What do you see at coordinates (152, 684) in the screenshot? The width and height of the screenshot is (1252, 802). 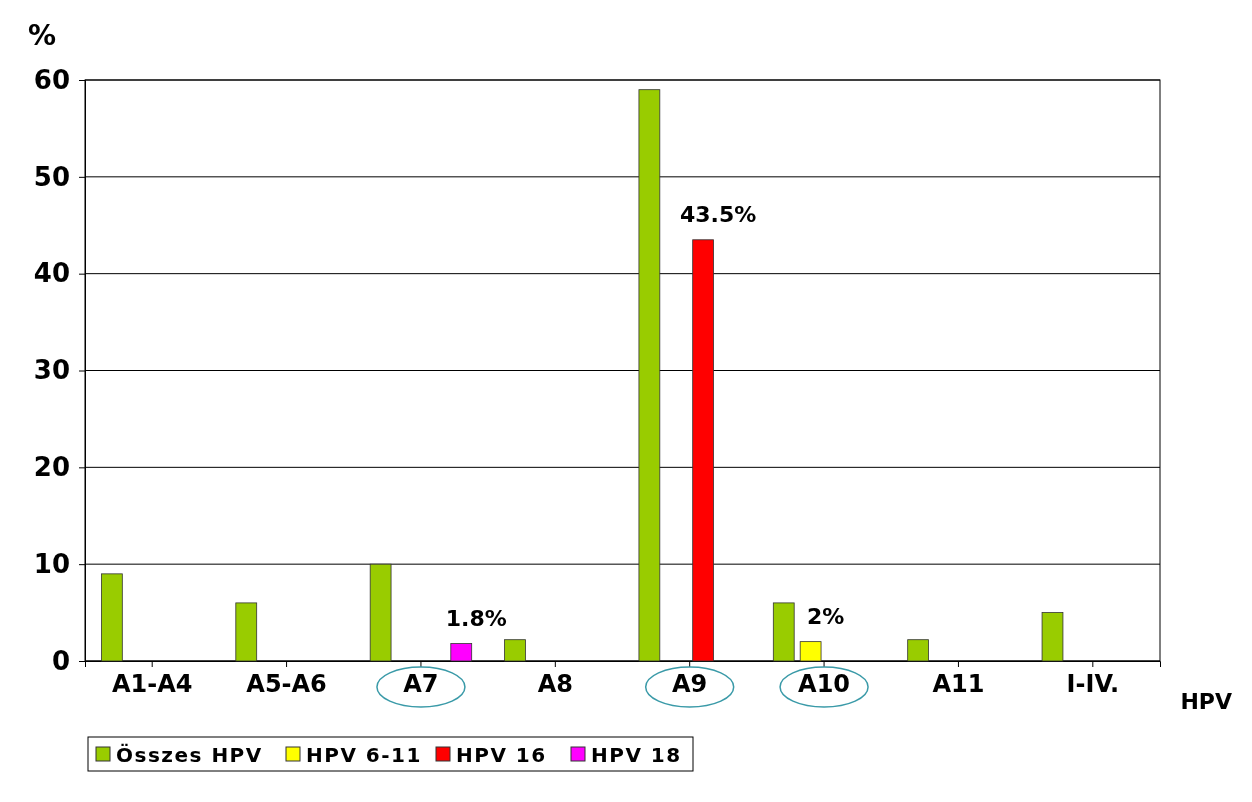 I see `x-tick-label: A1-A4` at bounding box center [152, 684].